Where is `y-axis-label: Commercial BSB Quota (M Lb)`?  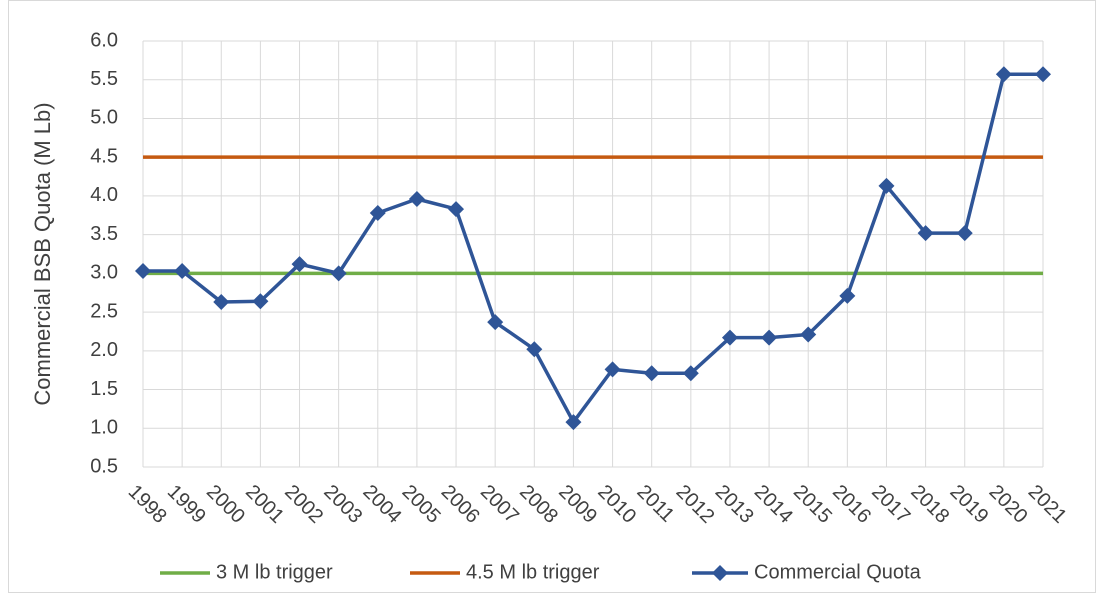 y-axis-label: Commercial BSB Quota (M Lb) is located at coordinates (42, 253).